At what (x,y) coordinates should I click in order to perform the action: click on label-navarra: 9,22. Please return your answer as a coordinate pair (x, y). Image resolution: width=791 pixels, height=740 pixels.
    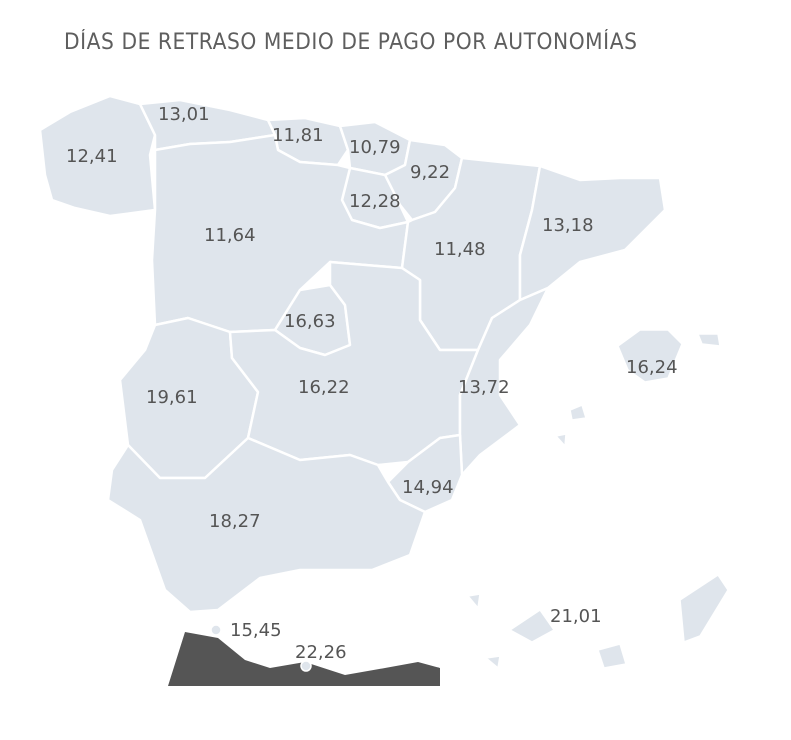
    Looking at the image, I should click on (430, 172).